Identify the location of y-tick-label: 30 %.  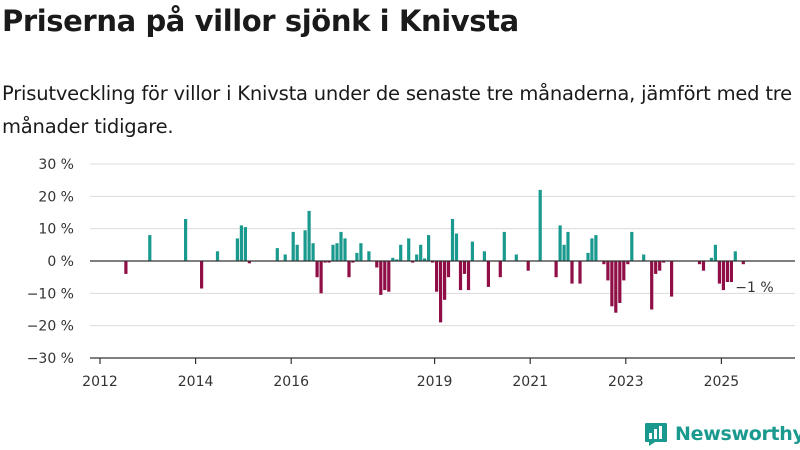
(56, 165).